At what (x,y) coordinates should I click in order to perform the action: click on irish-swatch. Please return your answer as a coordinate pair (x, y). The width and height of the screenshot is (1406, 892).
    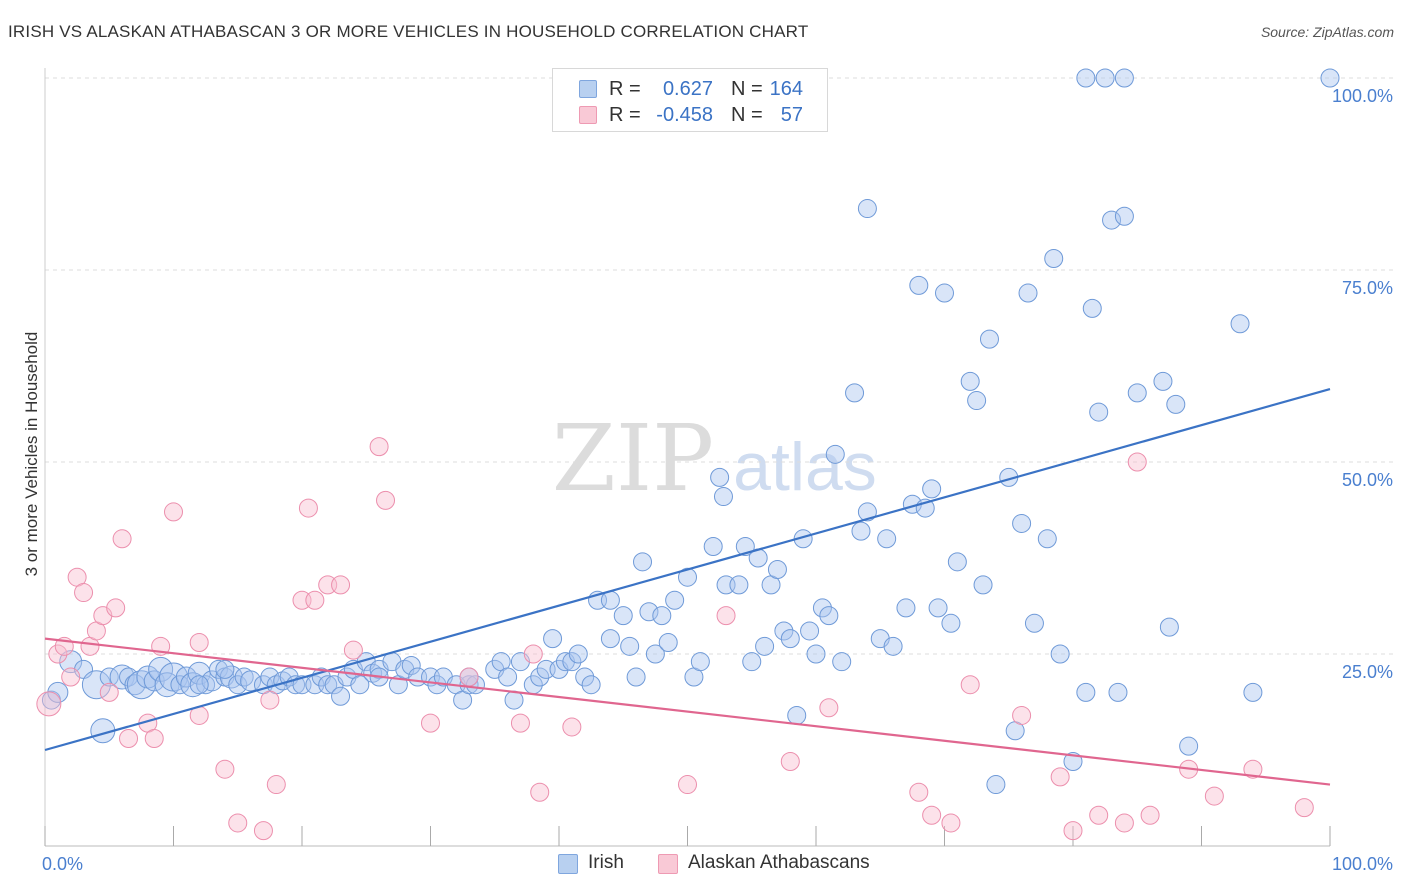
    Looking at the image, I should click on (588, 89).